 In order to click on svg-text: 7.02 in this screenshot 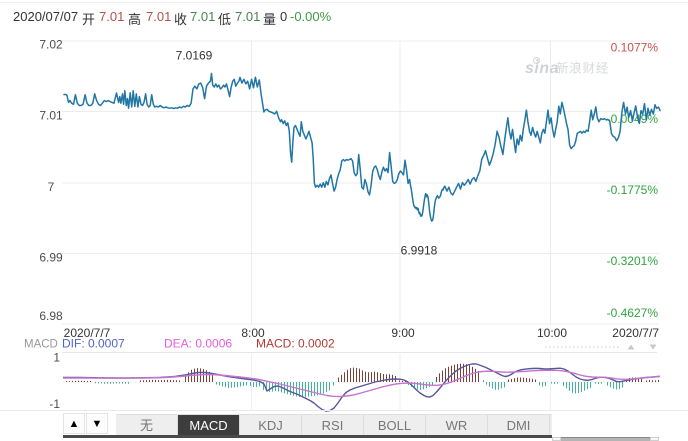, I will do `click(51, 45)`.